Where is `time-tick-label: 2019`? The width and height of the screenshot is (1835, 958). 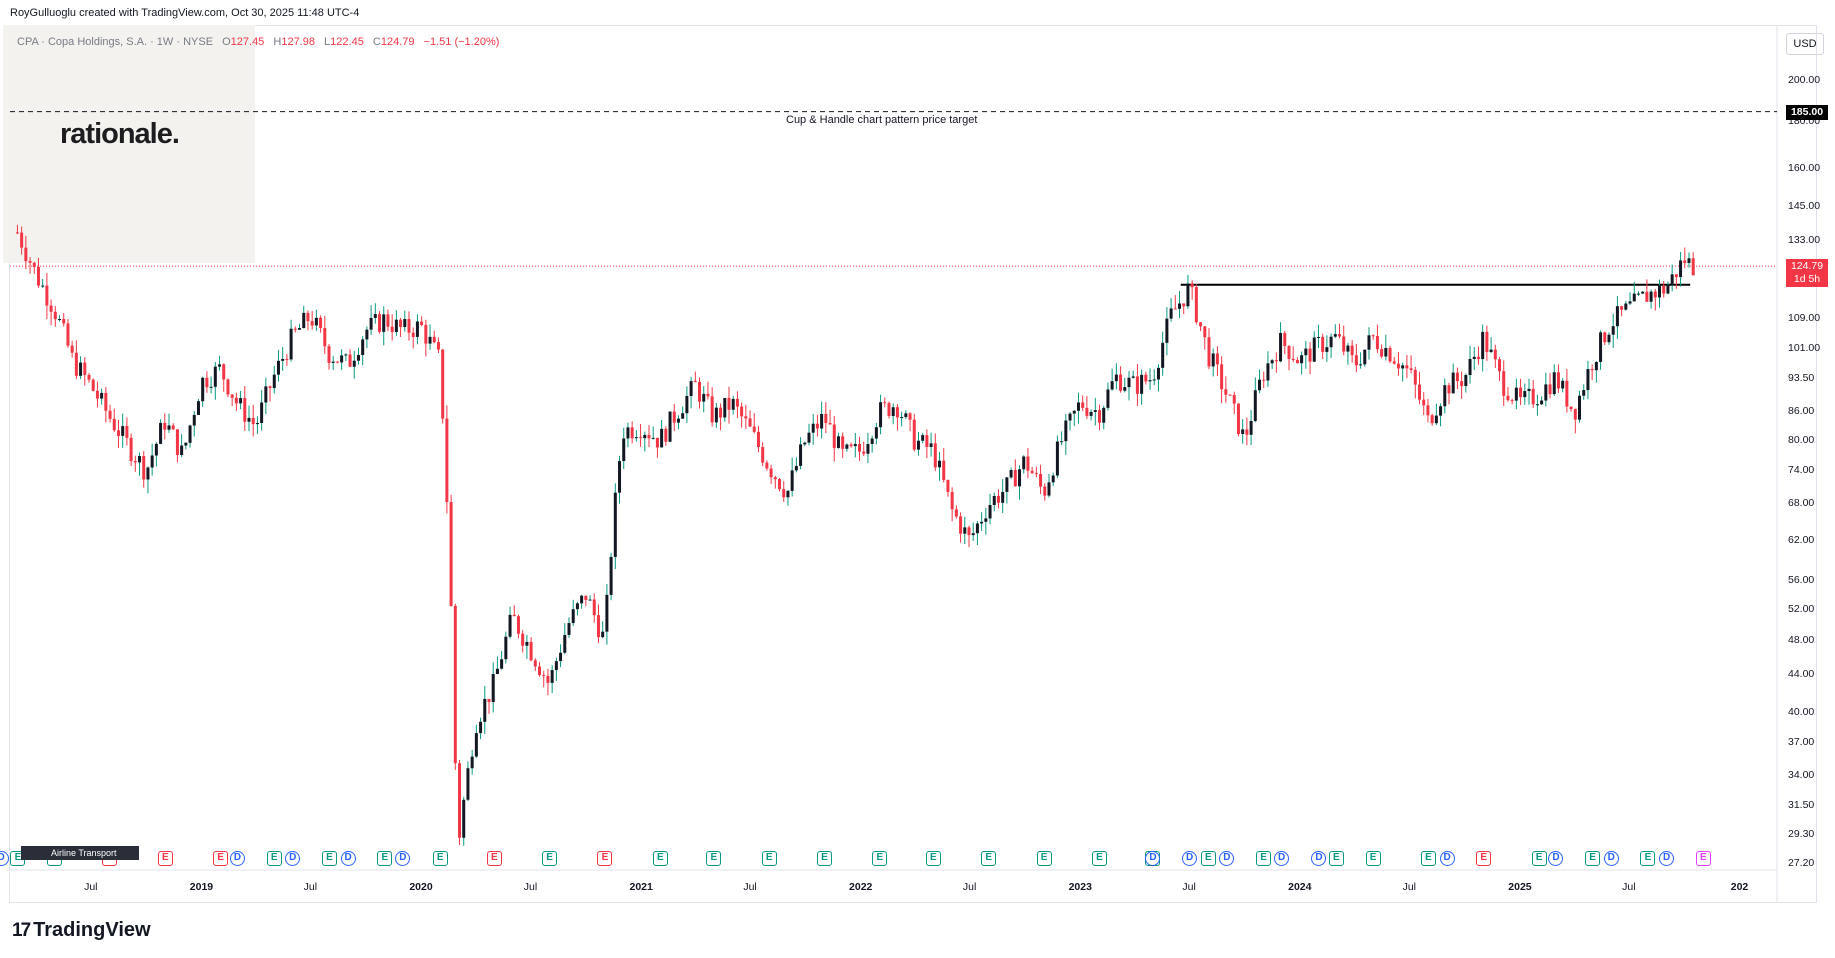
time-tick-label: 2019 is located at coordinates (201, 887).